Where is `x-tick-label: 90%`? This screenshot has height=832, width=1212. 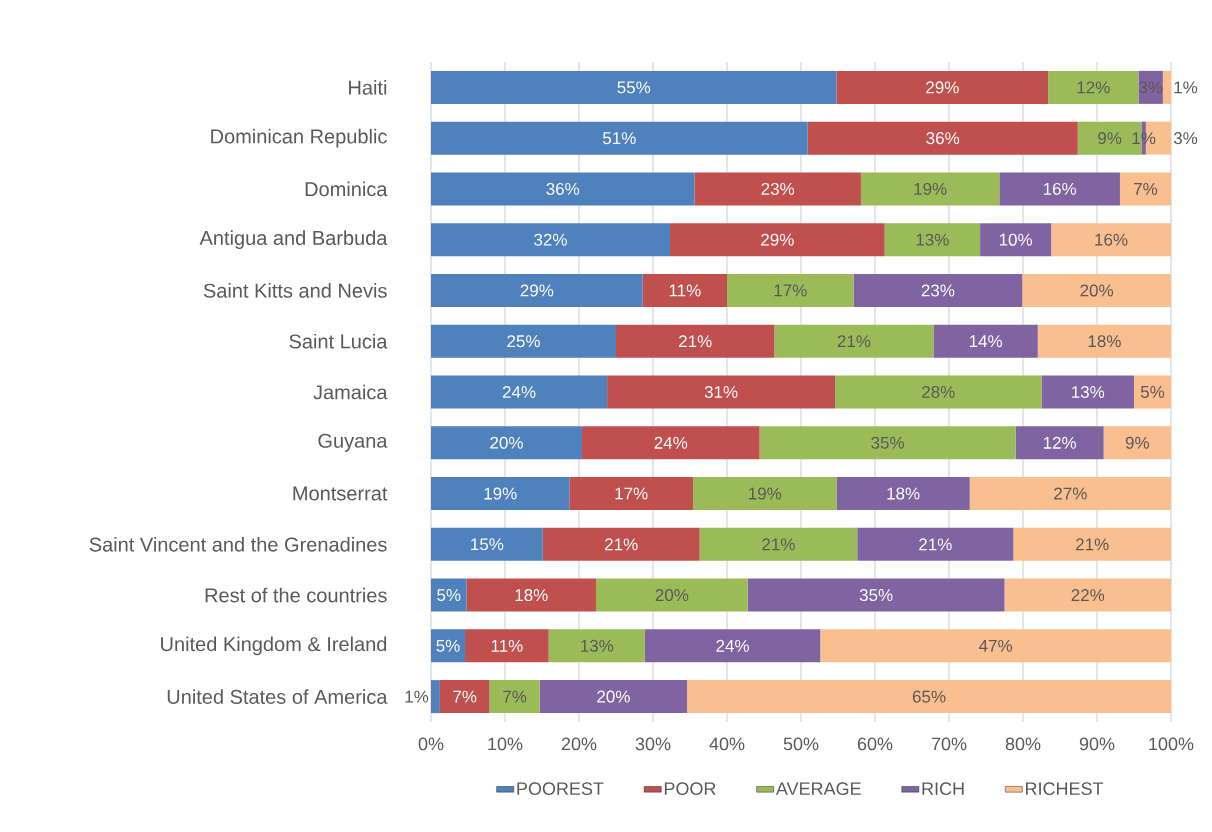 x-tick-label: 90% is located at coordinates (1097, 744).